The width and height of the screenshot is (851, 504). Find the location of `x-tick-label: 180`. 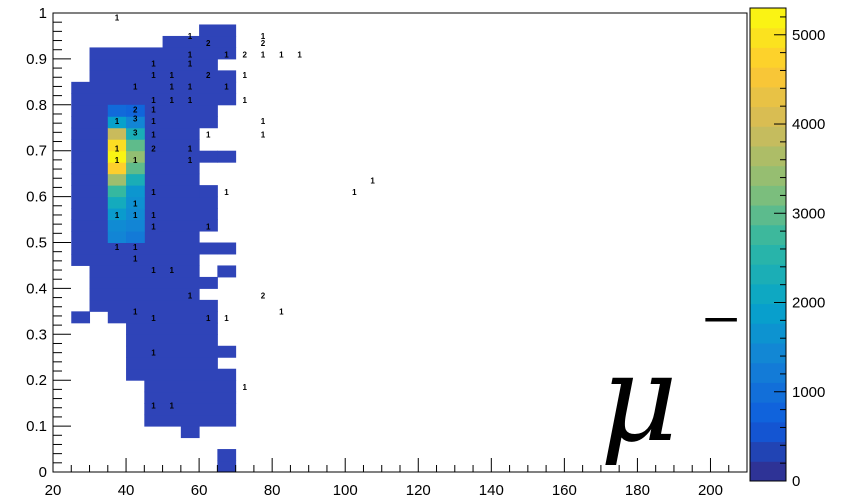

x-tick-label: 180 is located at coordinates (637, 490).